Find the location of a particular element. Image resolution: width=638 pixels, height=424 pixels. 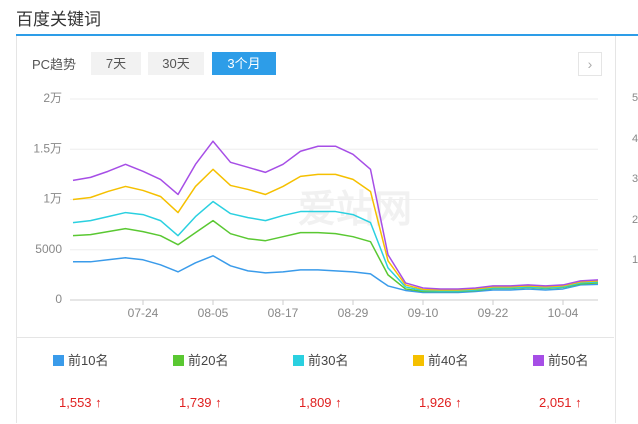

x-tick-label: 08-05 is located at coordinates (213, 313).